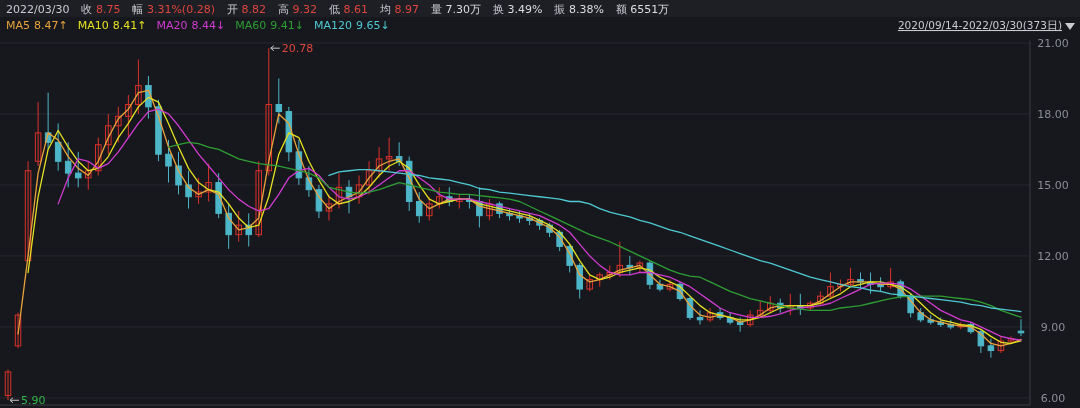  I want to click on text: 开 8.82, so click(246, 9).